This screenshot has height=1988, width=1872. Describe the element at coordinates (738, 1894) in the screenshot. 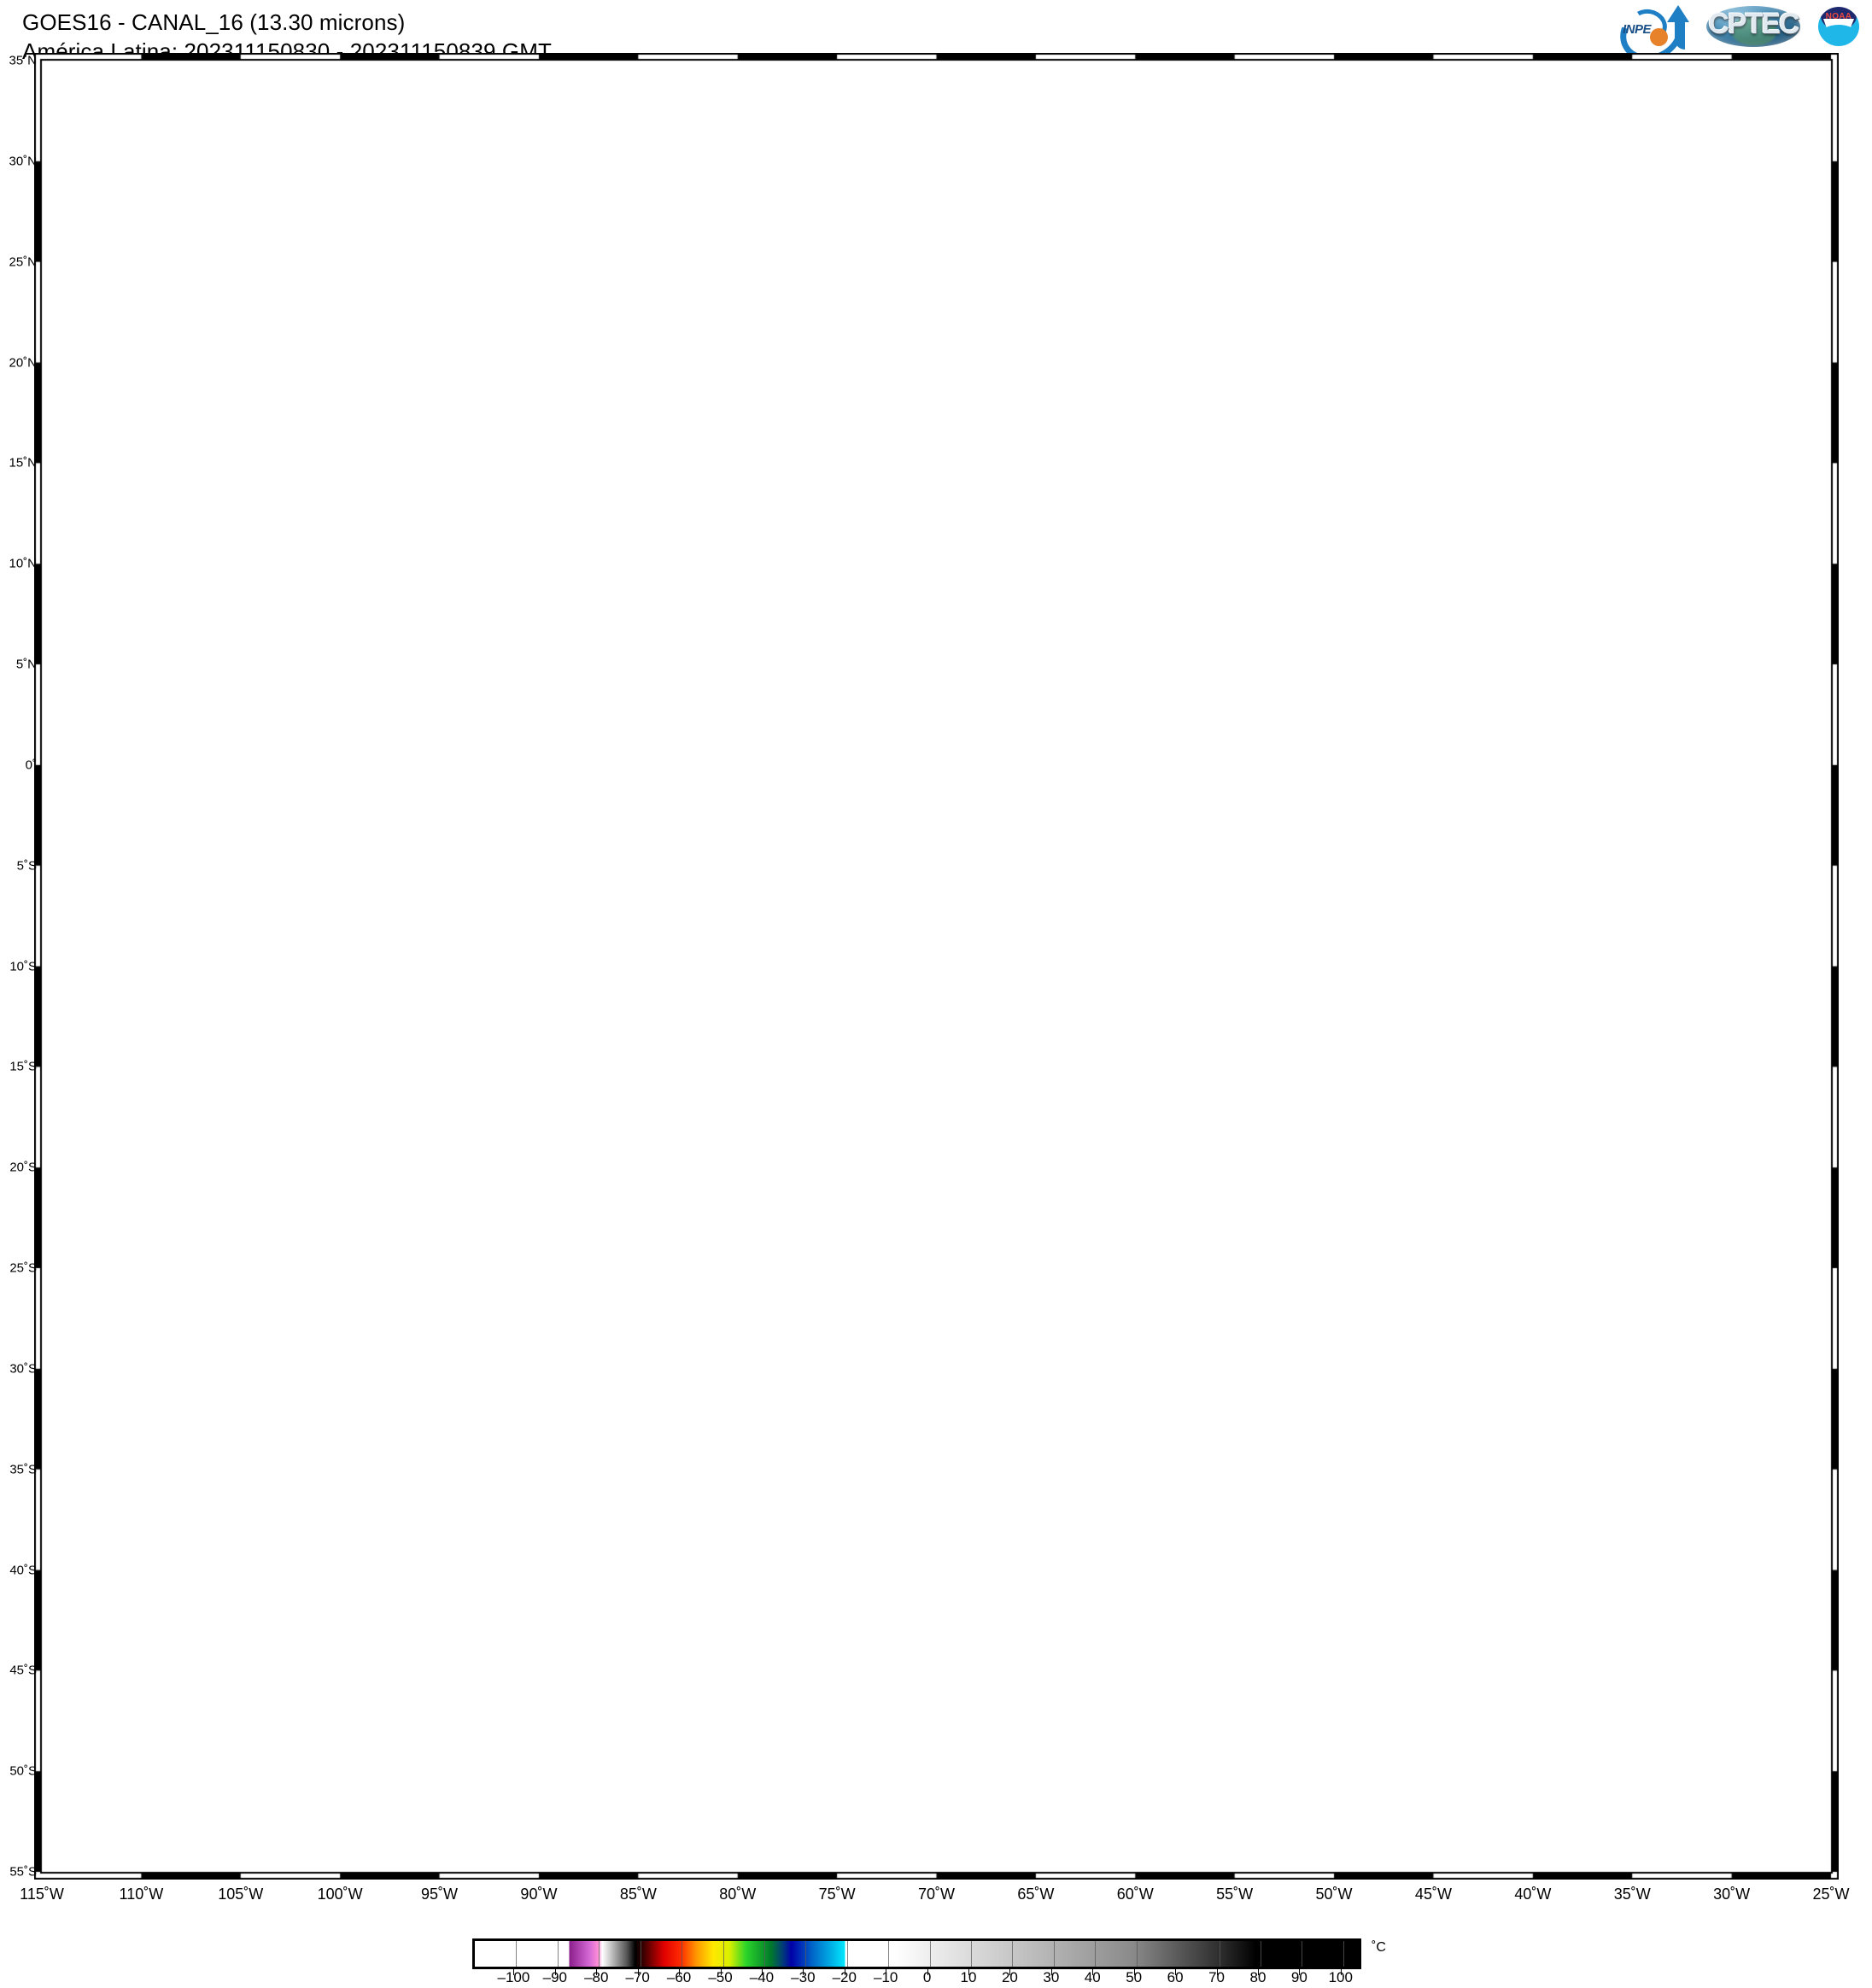

I see `lon-tick-label: 80˚W` at that location.